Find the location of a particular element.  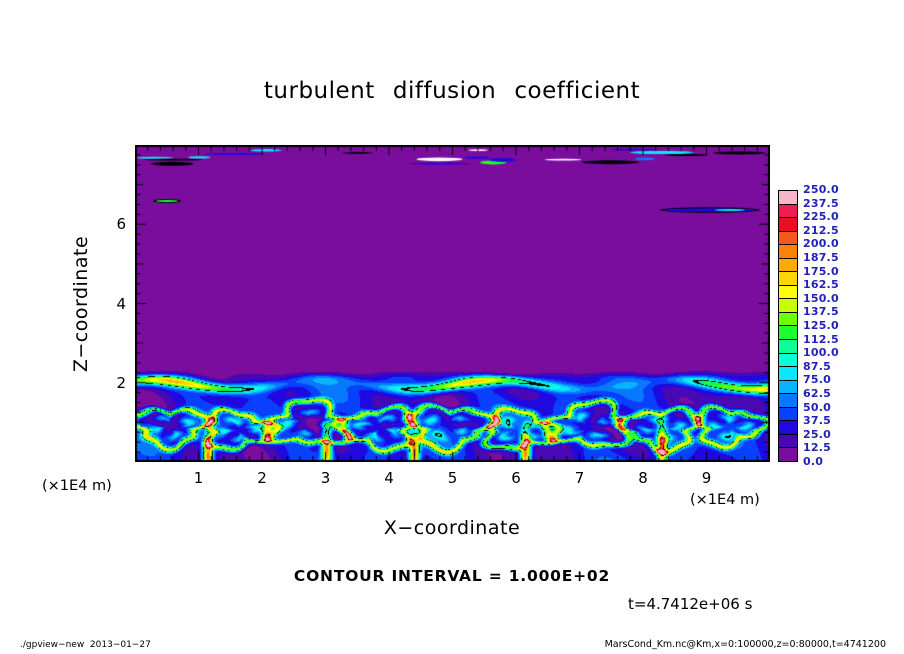

x-tick-label: 2 is located at coordinates (262, 478).